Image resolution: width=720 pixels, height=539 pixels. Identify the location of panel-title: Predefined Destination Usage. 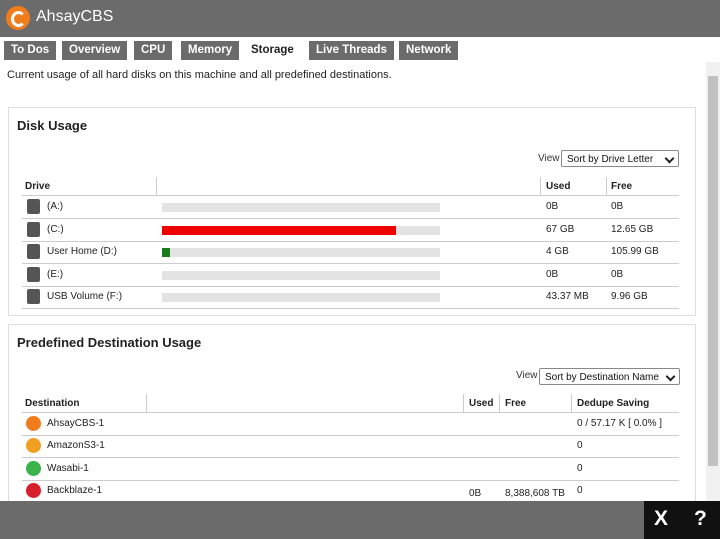
(109, 342).